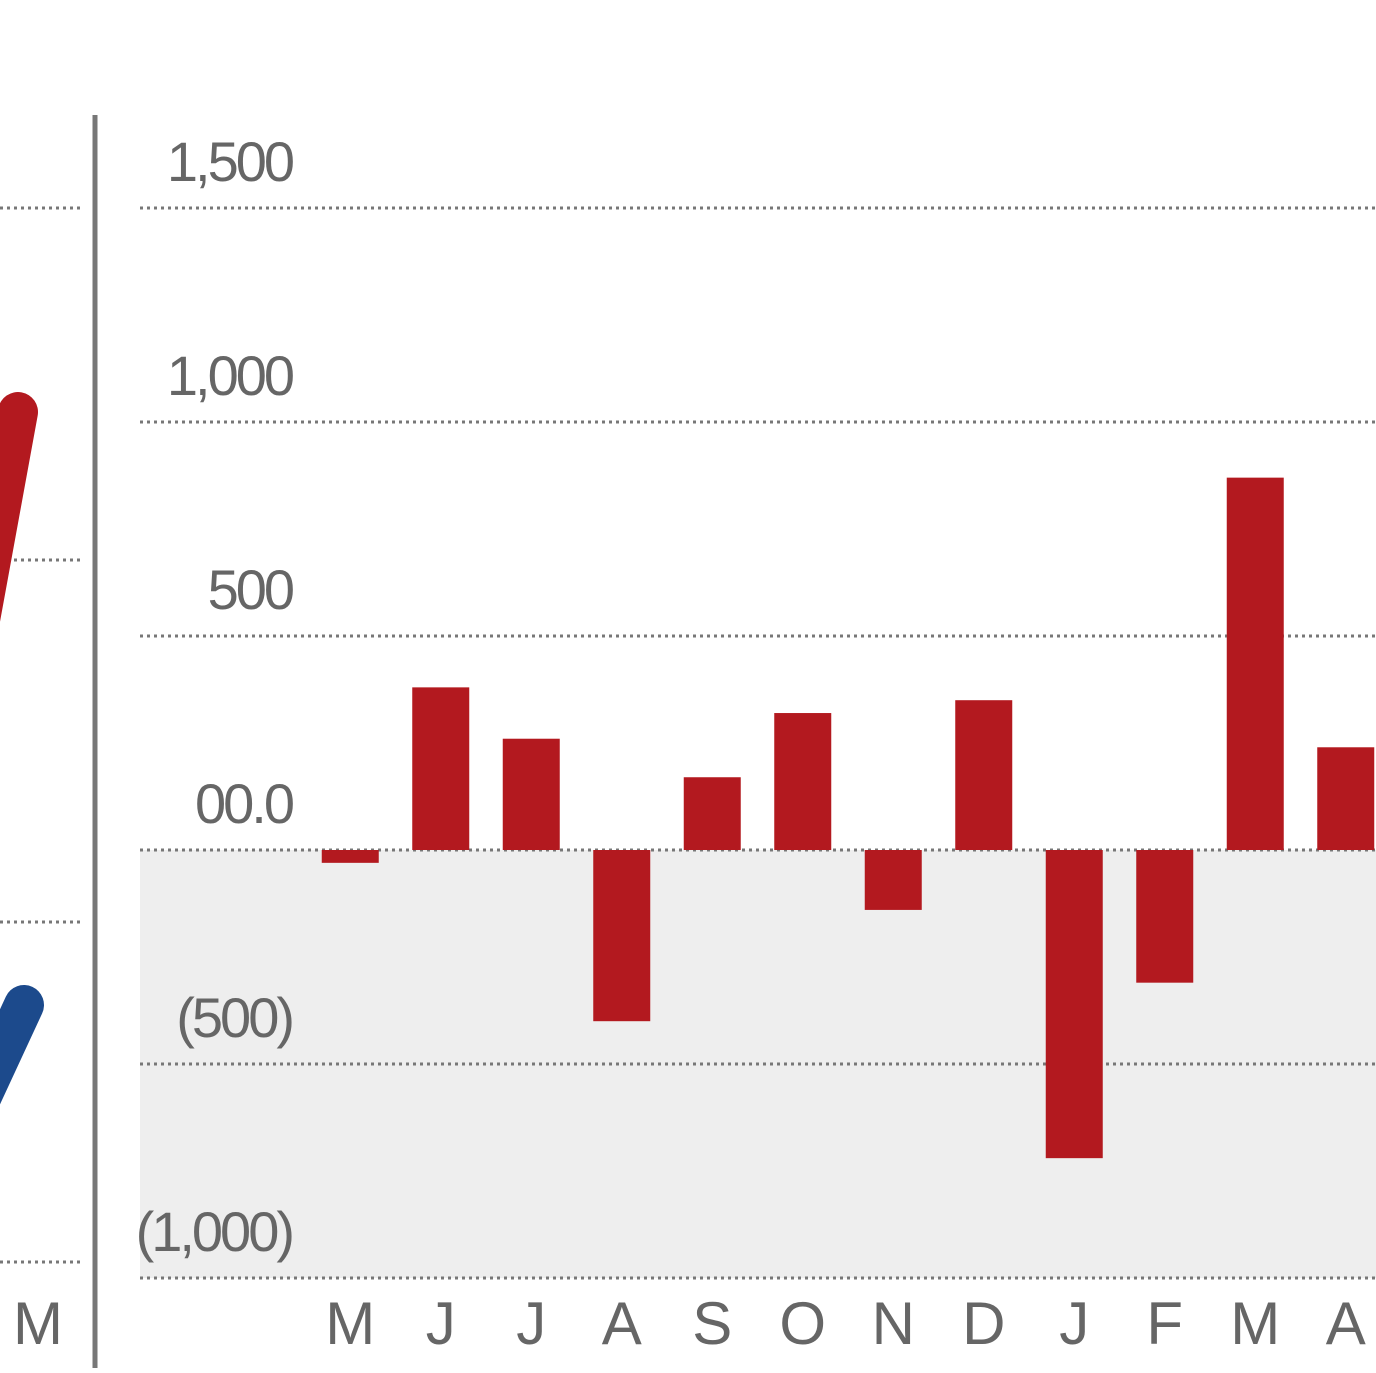 The height and width of the screenshot is (1373, 1376). I want to click on x-tick-label: O, so click(802, 1323).